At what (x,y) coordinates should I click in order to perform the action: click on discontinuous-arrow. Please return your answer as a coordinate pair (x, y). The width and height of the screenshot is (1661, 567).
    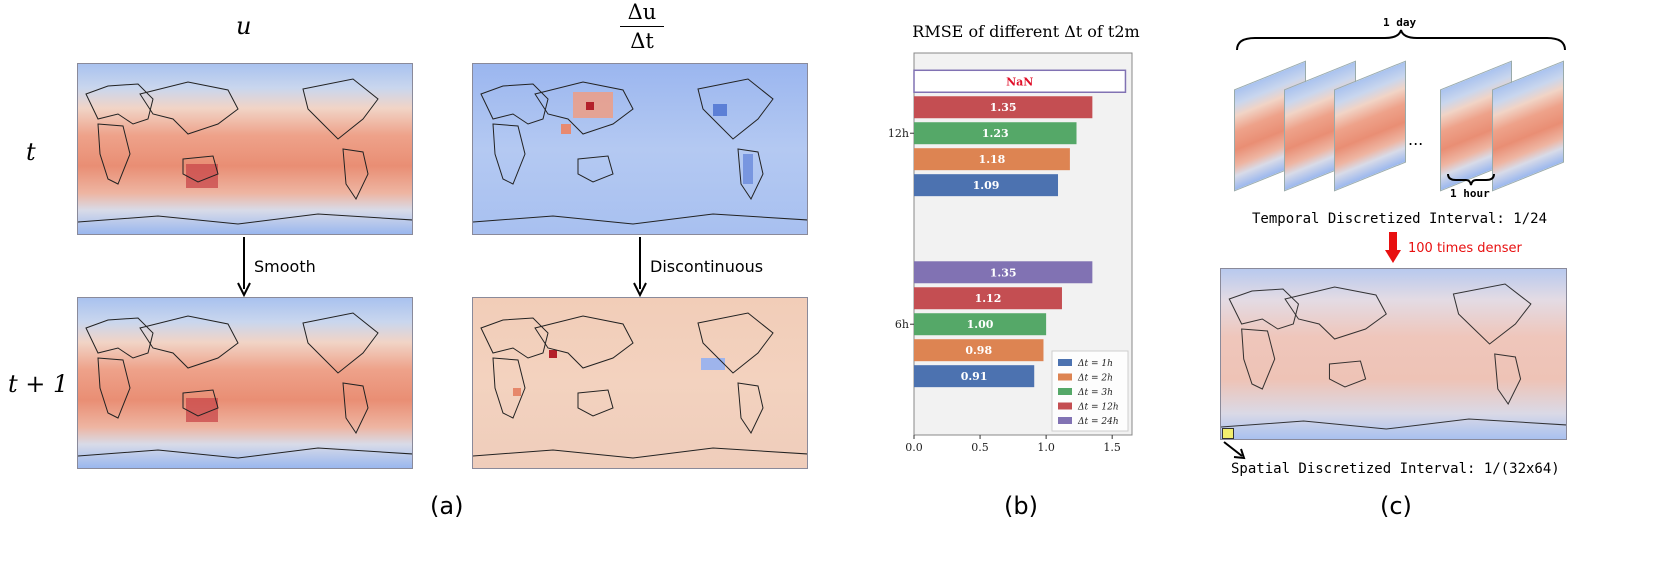
    Looking at the image, I should click on (640, 267).